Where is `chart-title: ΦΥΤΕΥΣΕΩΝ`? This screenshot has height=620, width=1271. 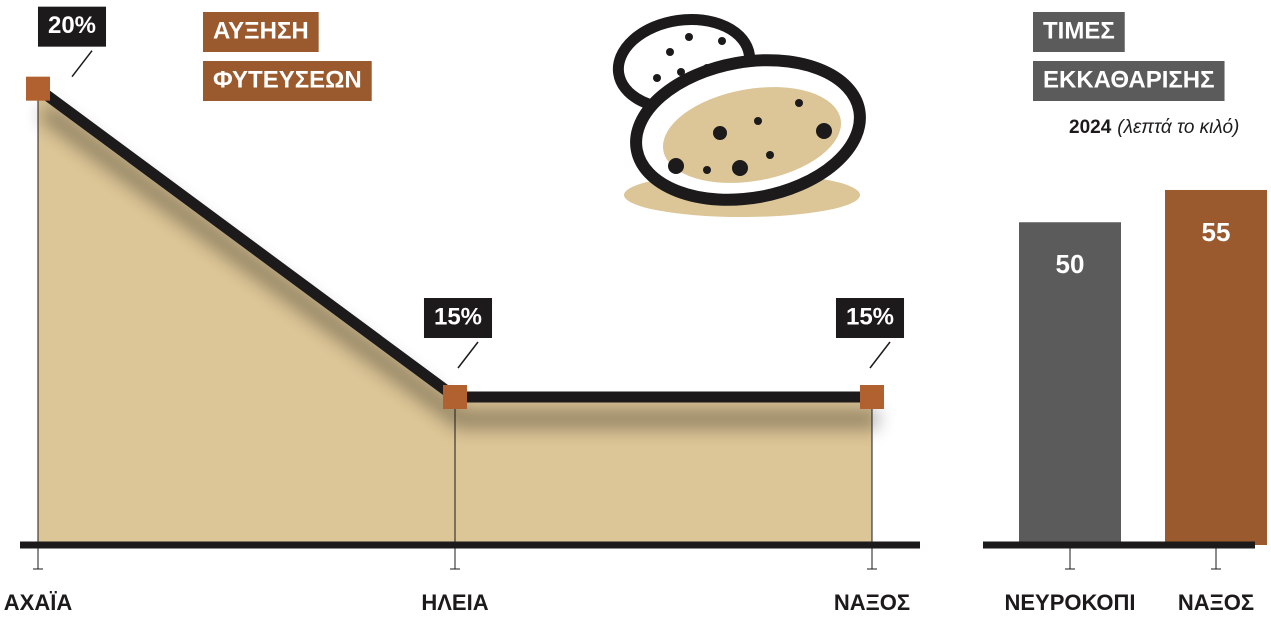 chart-title: ΦΥΤΕΥΣΕΩΝ is located at coordinates (287, 79).